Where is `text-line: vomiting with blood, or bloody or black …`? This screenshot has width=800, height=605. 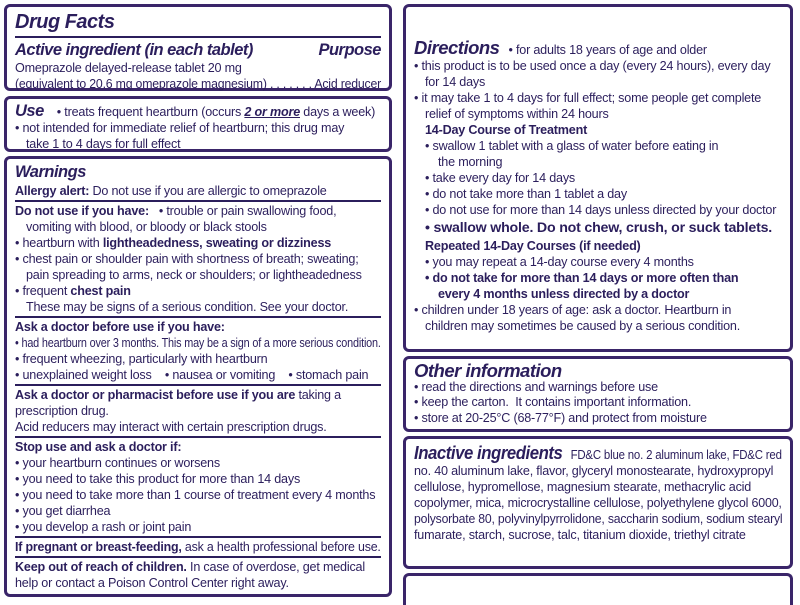 text-line: vomiting with blood, or bloody or black … is located at coordinates (198, 227).